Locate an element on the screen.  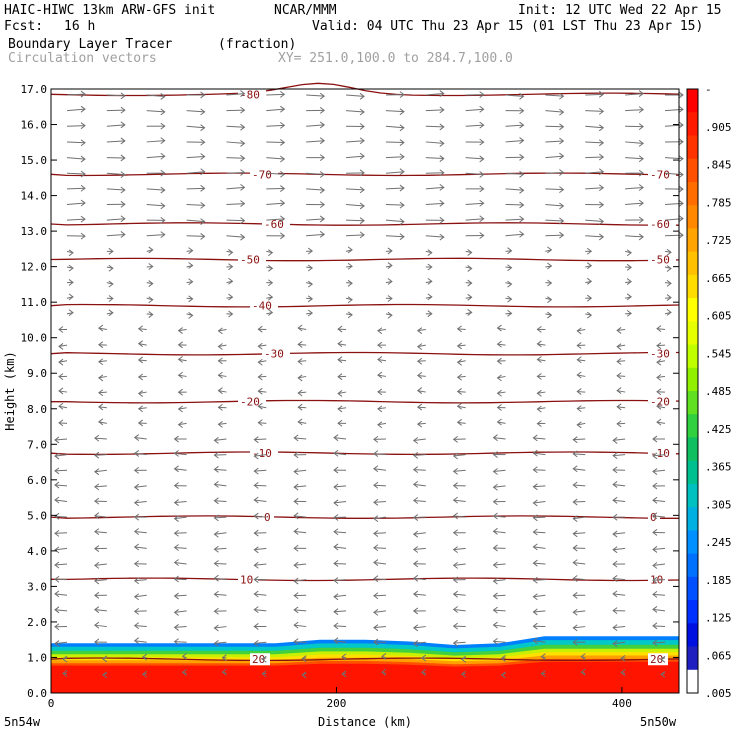
y-tick-label: 6.0 is located at coordinates (37, 480).